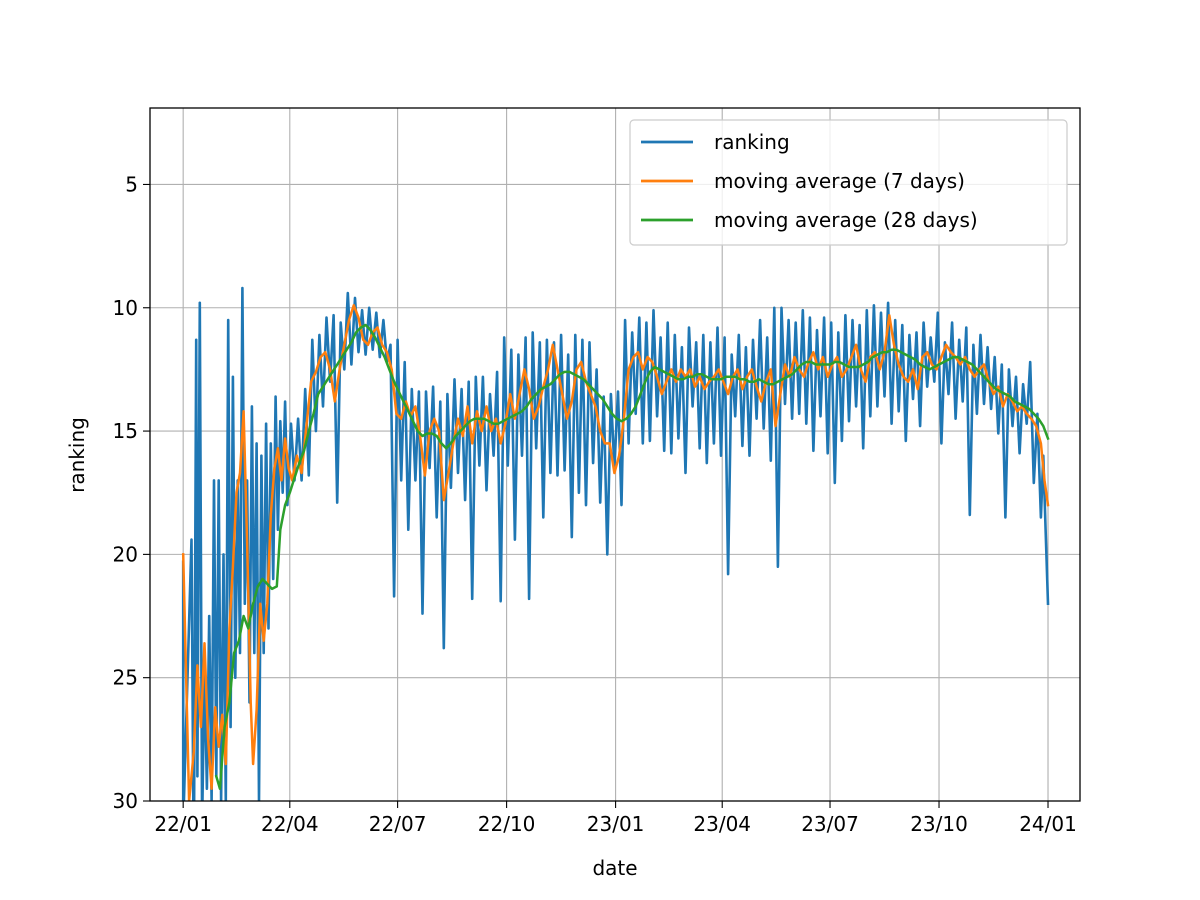 The width and height of the screenshot is (1200, 900). I want to click on x-tick-label: 22/10, so click(507, 824).